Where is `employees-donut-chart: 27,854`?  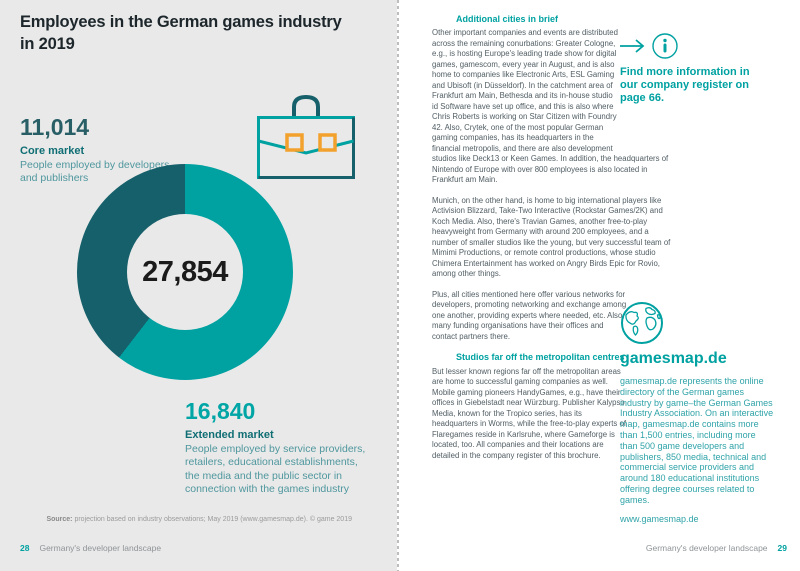
employees-donut-chart: 27,854 is located at coordinates (185, 272).